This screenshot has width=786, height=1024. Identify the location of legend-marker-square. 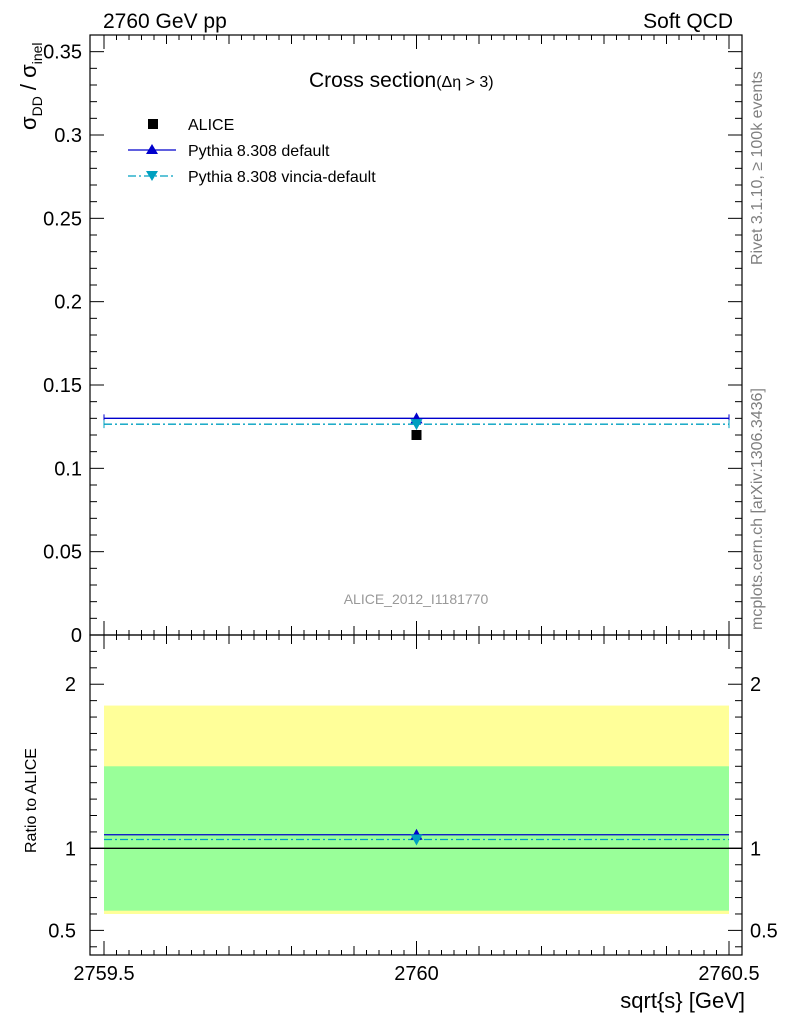
(153, 124).